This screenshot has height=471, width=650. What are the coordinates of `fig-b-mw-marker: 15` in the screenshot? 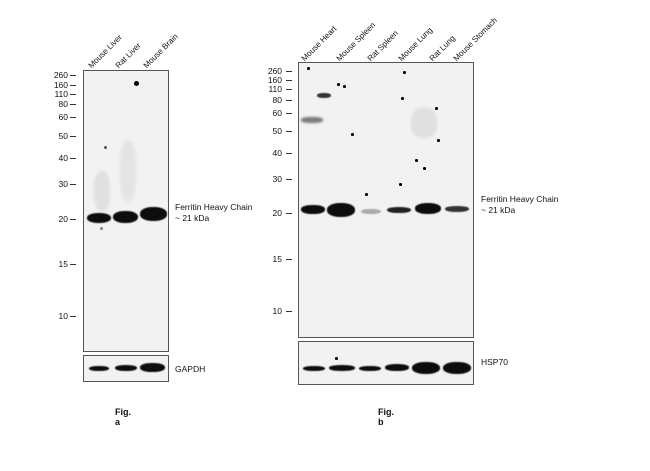 It's located at (277, 259).